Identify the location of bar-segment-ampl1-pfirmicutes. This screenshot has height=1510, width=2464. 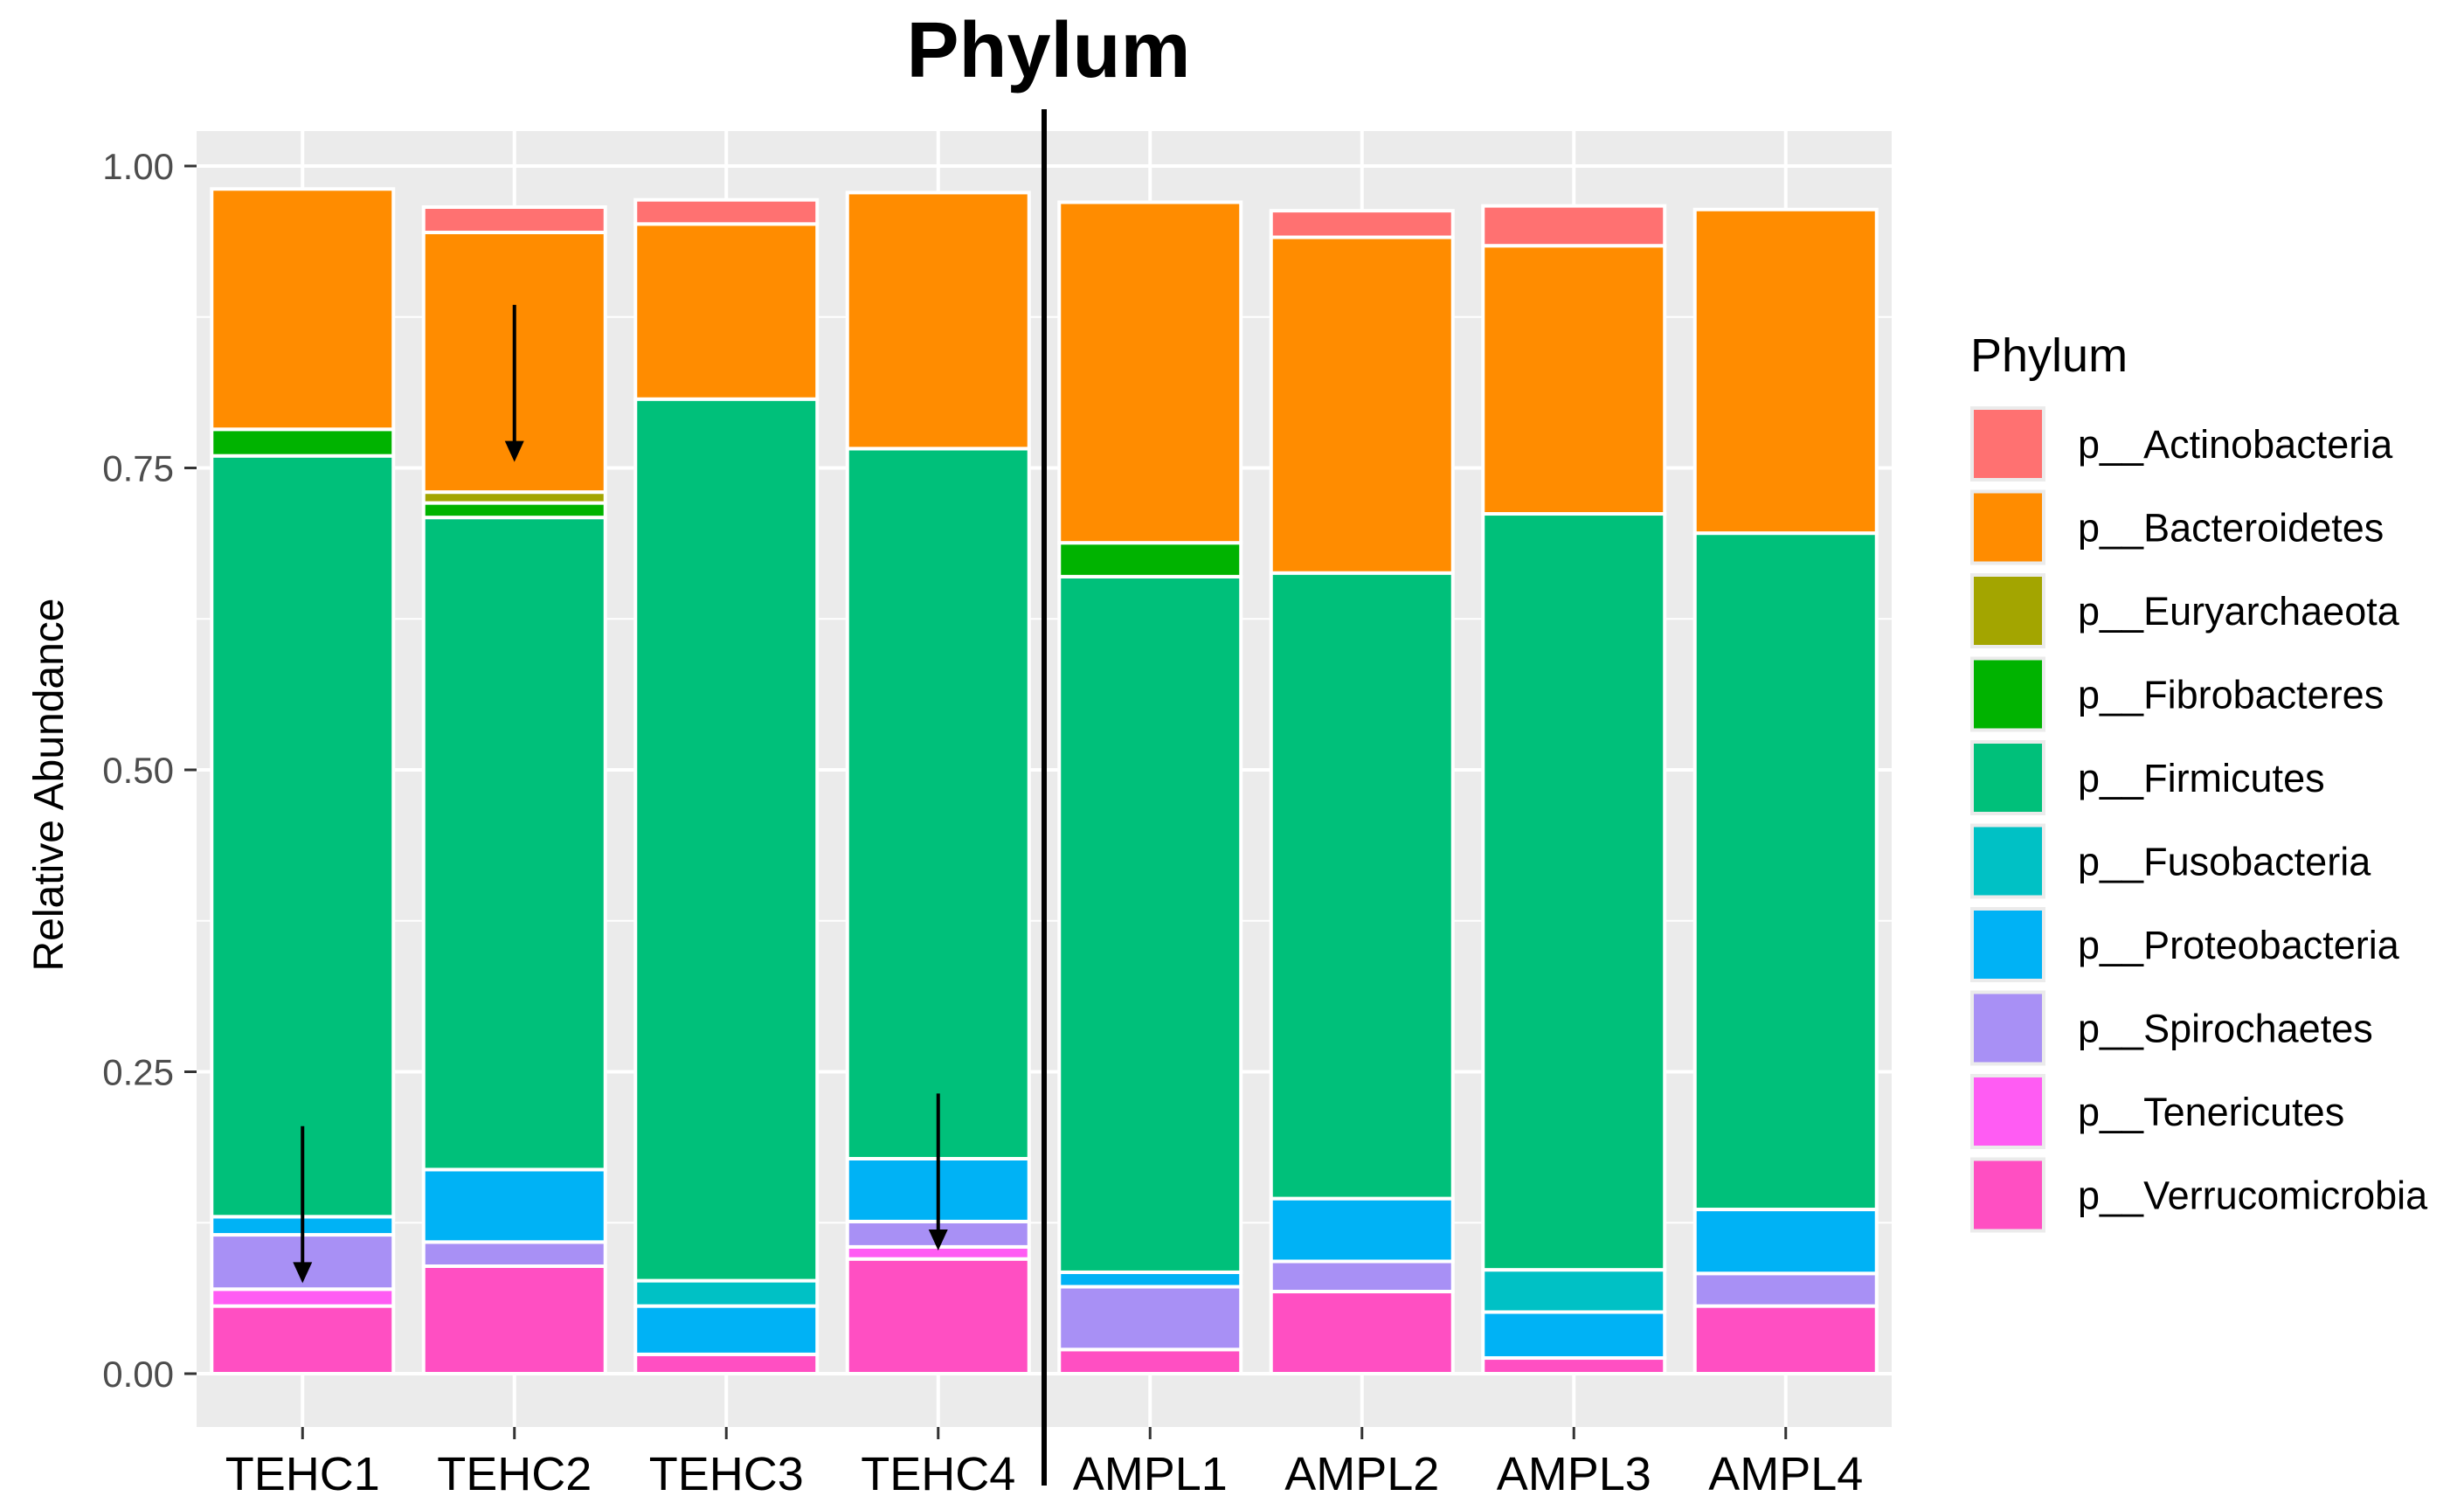
(1150, 924).